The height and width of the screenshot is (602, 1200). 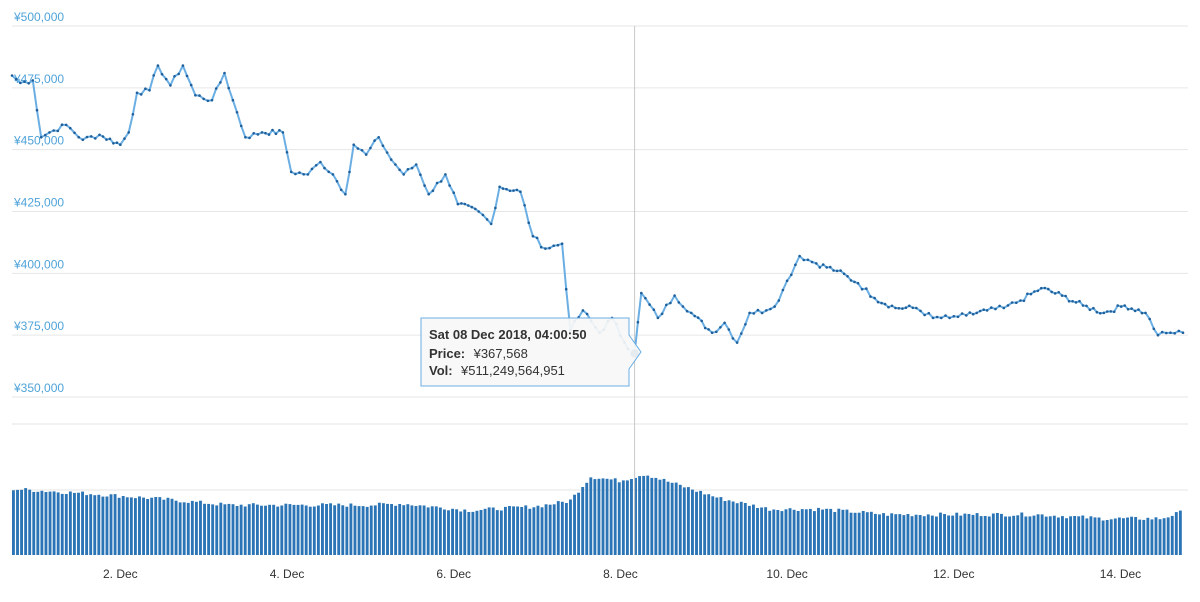 What do you see at coordinates (38, 388) in the screenshot?
I see `price-tick-label: ¥350,000` at bounding box center [38, 388].